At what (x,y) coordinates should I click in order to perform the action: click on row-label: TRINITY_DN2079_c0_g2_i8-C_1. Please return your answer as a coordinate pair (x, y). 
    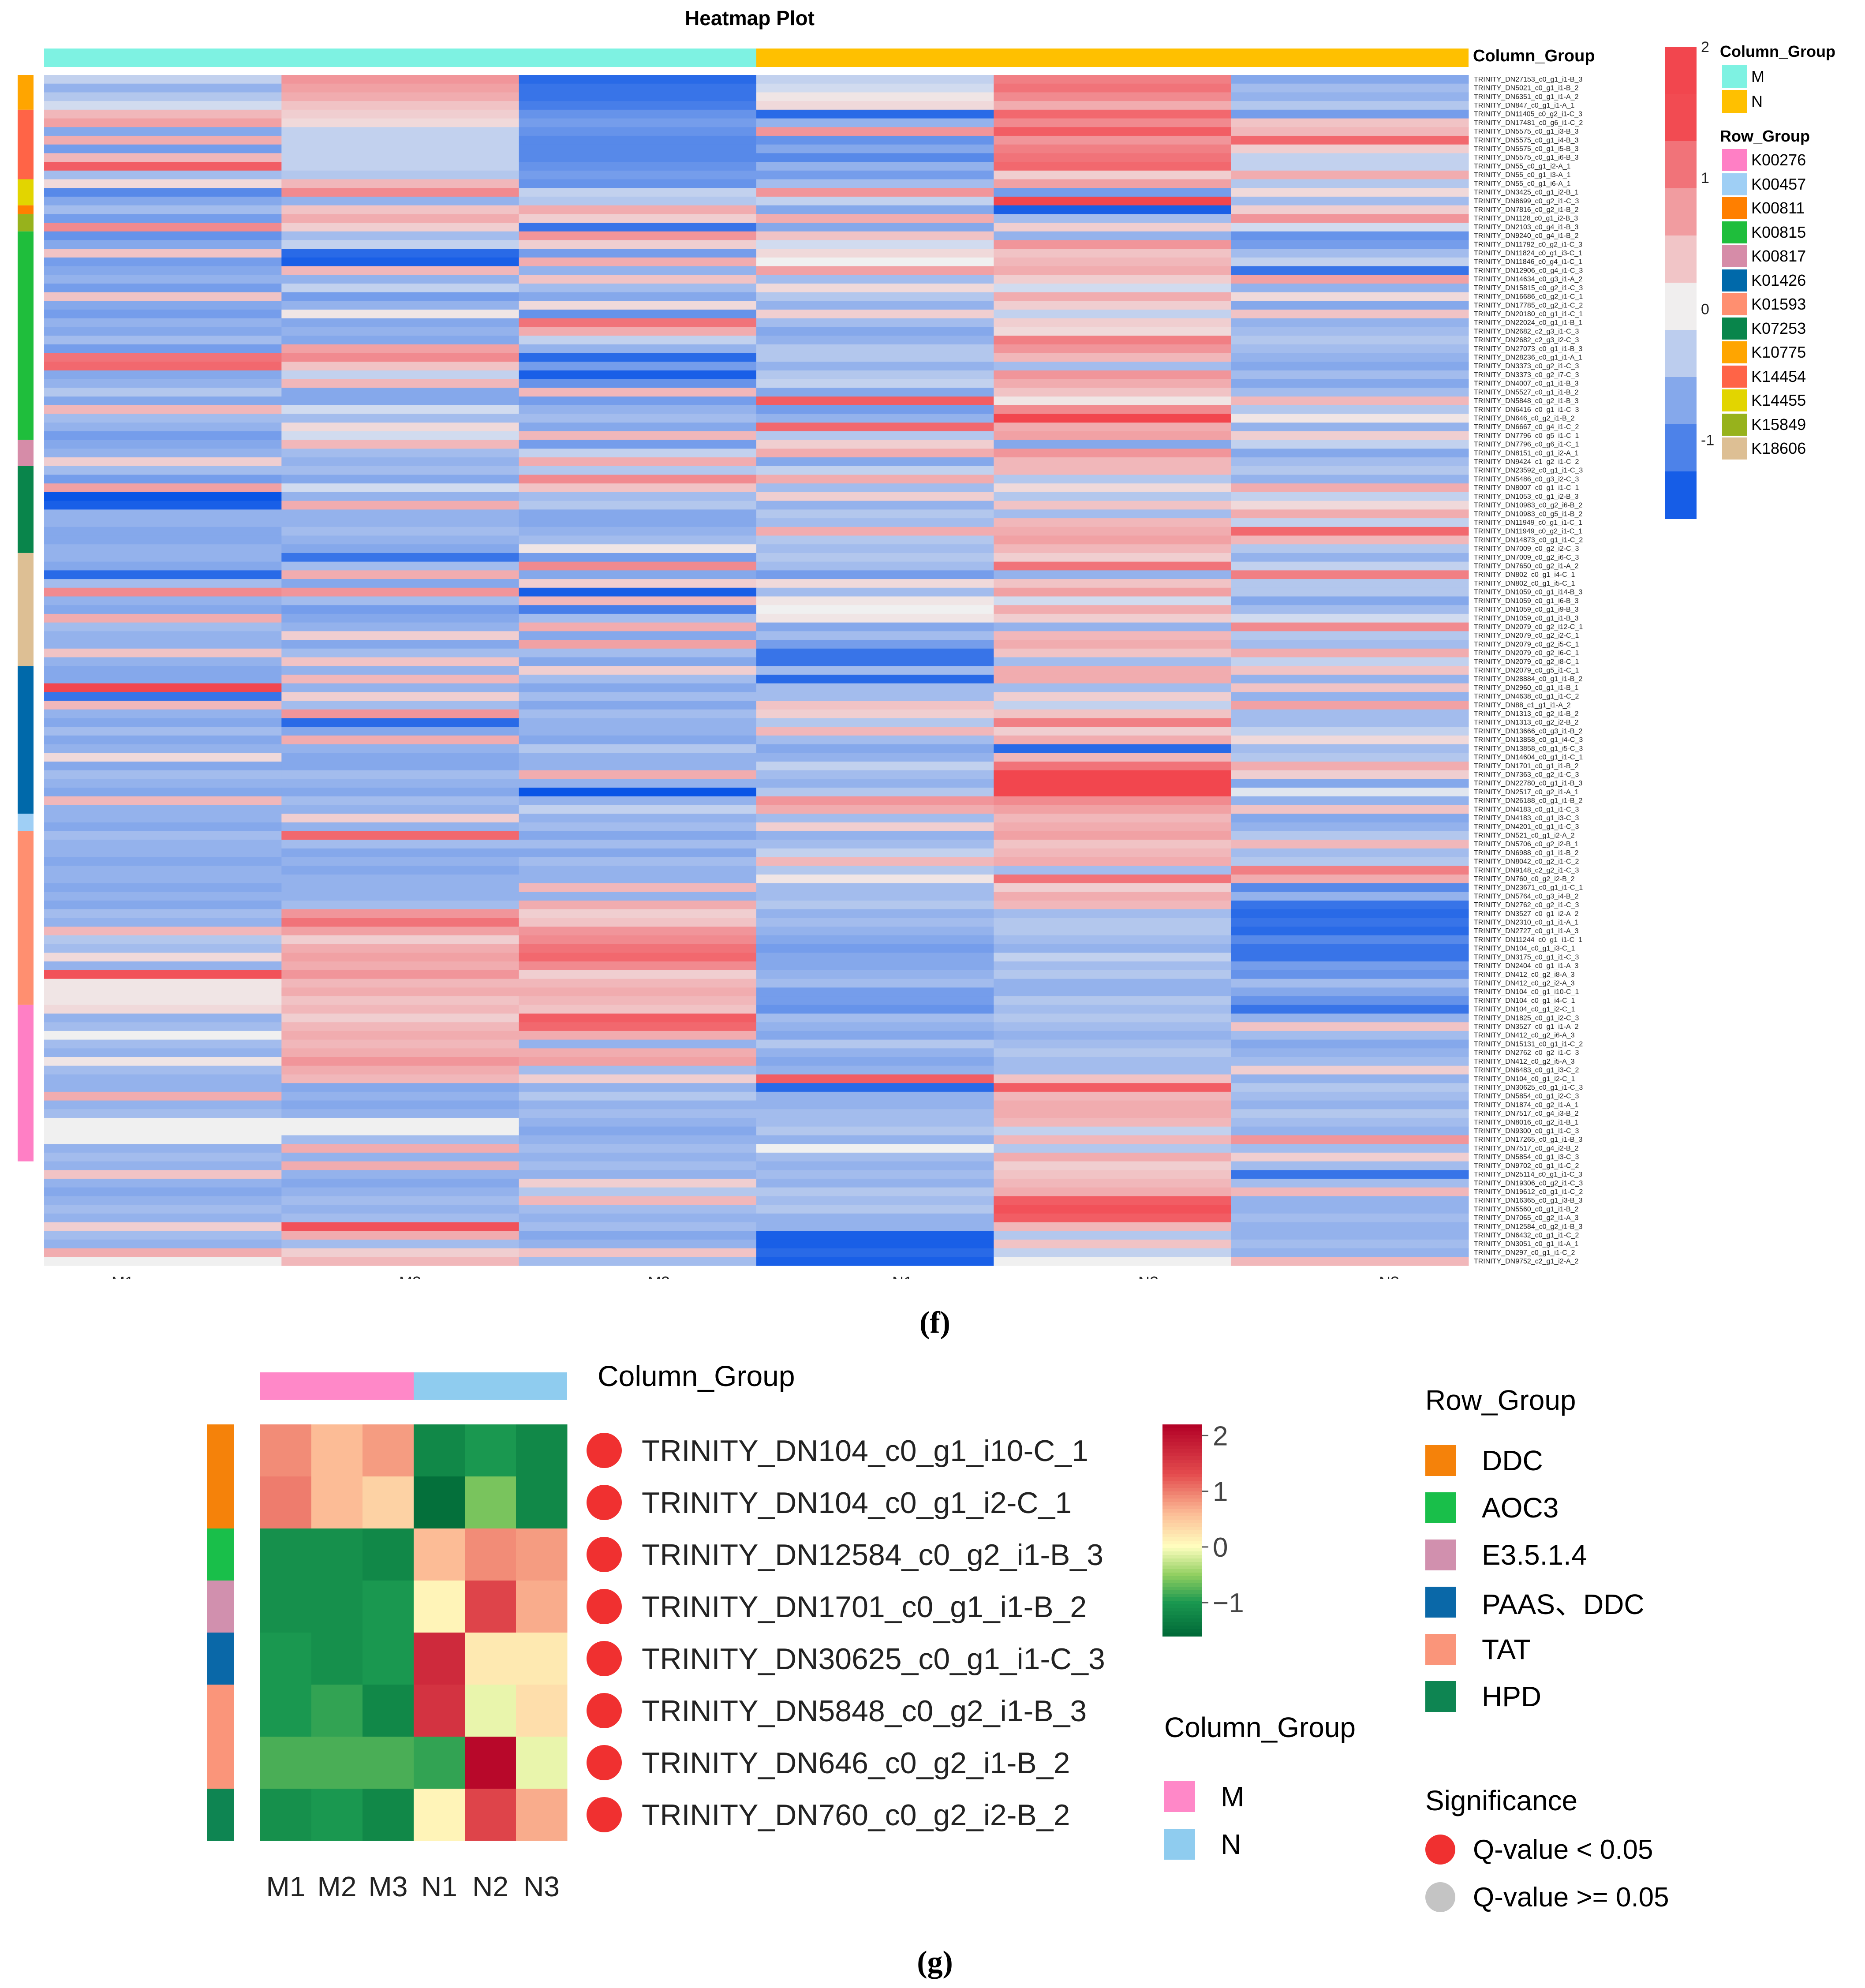
    Looking at the image, I should click on (1526, 661).